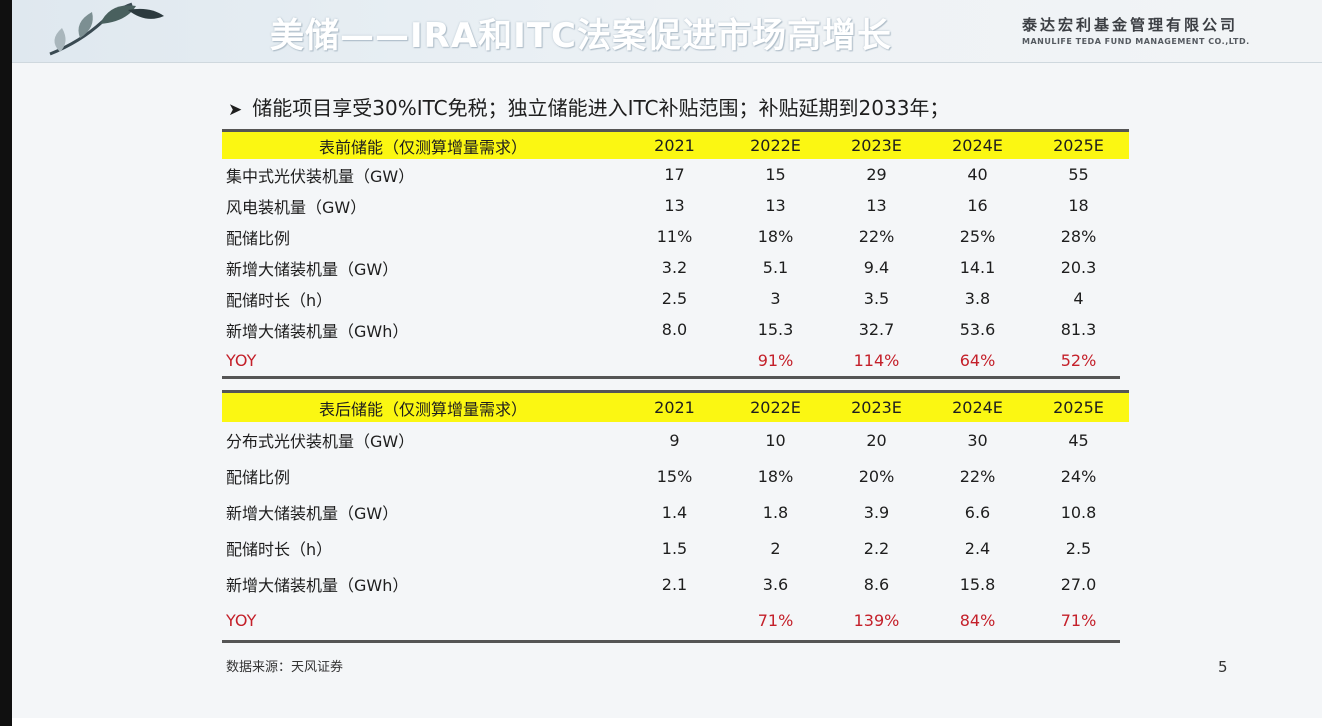 The height and width of the screenshot is (726, 1332). What do you see at coordinates (876, 584) in the screenshot?
I see `table-cell: 8.6` at bounding box center [876, 584].